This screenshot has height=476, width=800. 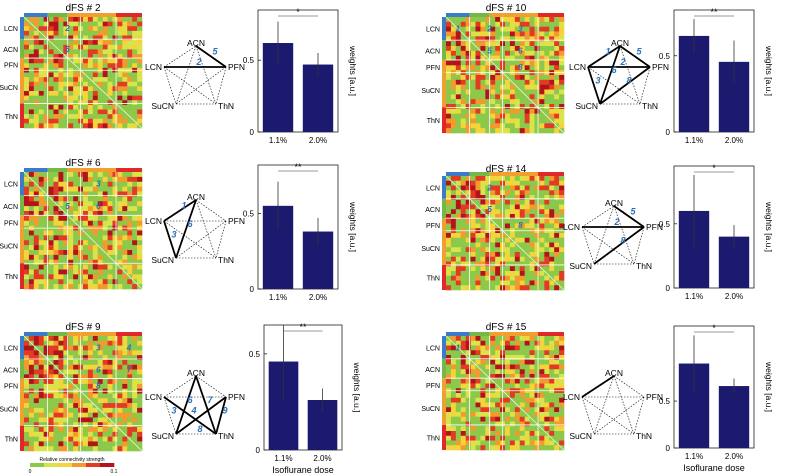 What do you see at coordinates (433, 30) in the screenshot?
I see `matrix-row-label: LCN` at bounding box center [433, 30].